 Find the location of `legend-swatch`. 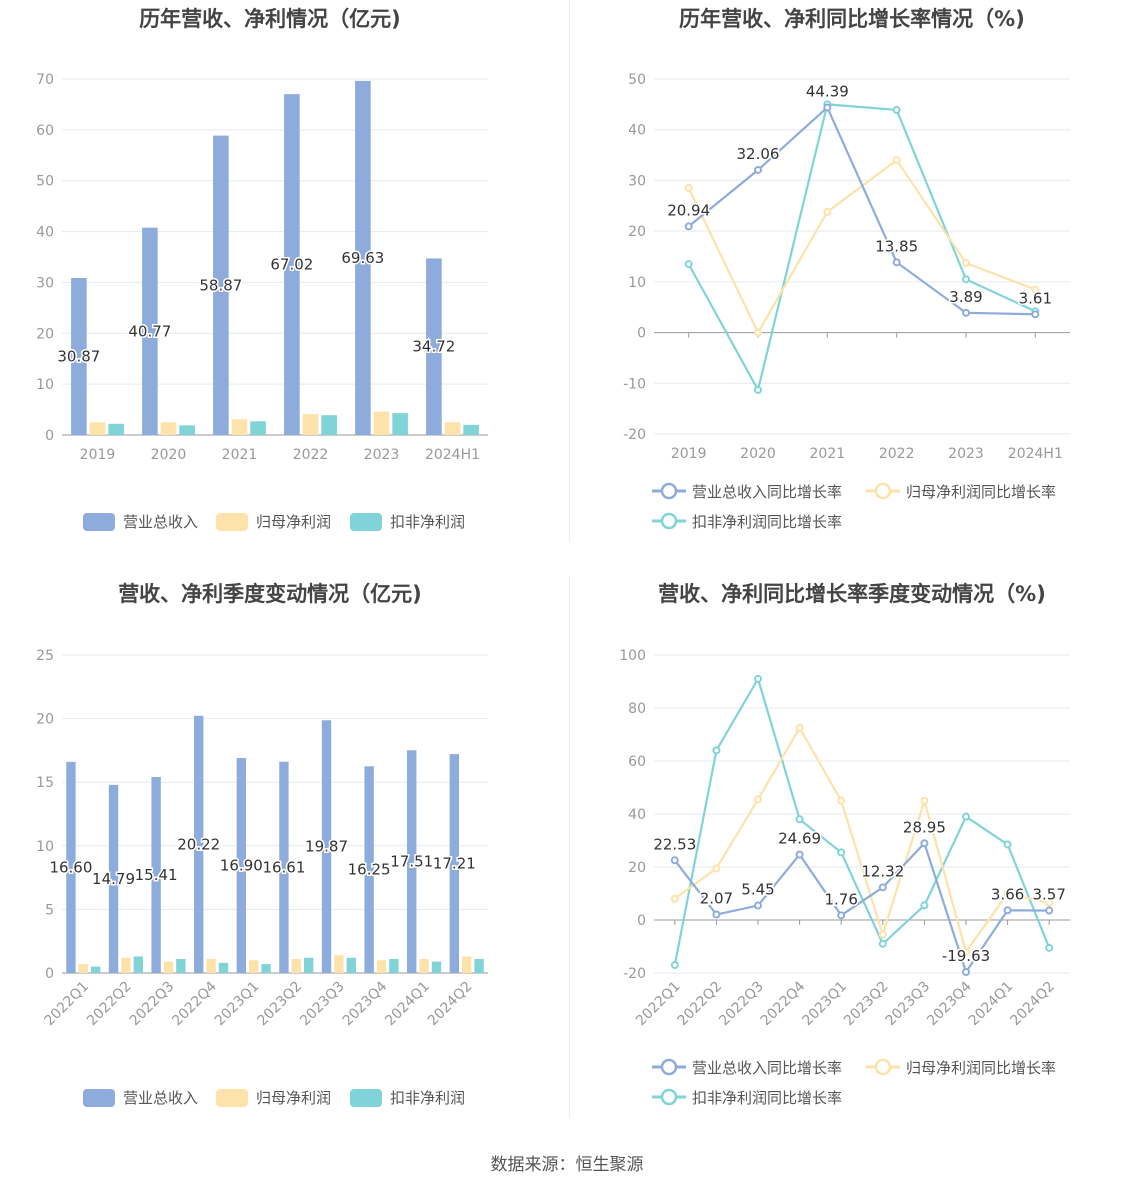

legend-swatch is located at coordinates (99, 522).